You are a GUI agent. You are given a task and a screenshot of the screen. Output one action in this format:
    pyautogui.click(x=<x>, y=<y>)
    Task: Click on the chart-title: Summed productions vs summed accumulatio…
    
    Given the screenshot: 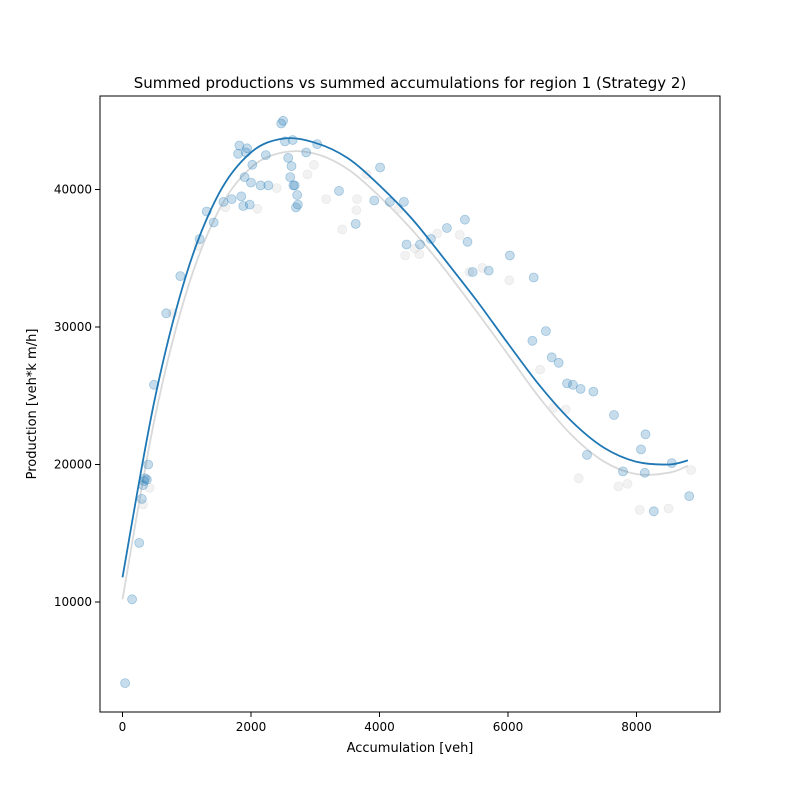 What is the action you would take?
    pyautogui.click(x=410, y=83)
    